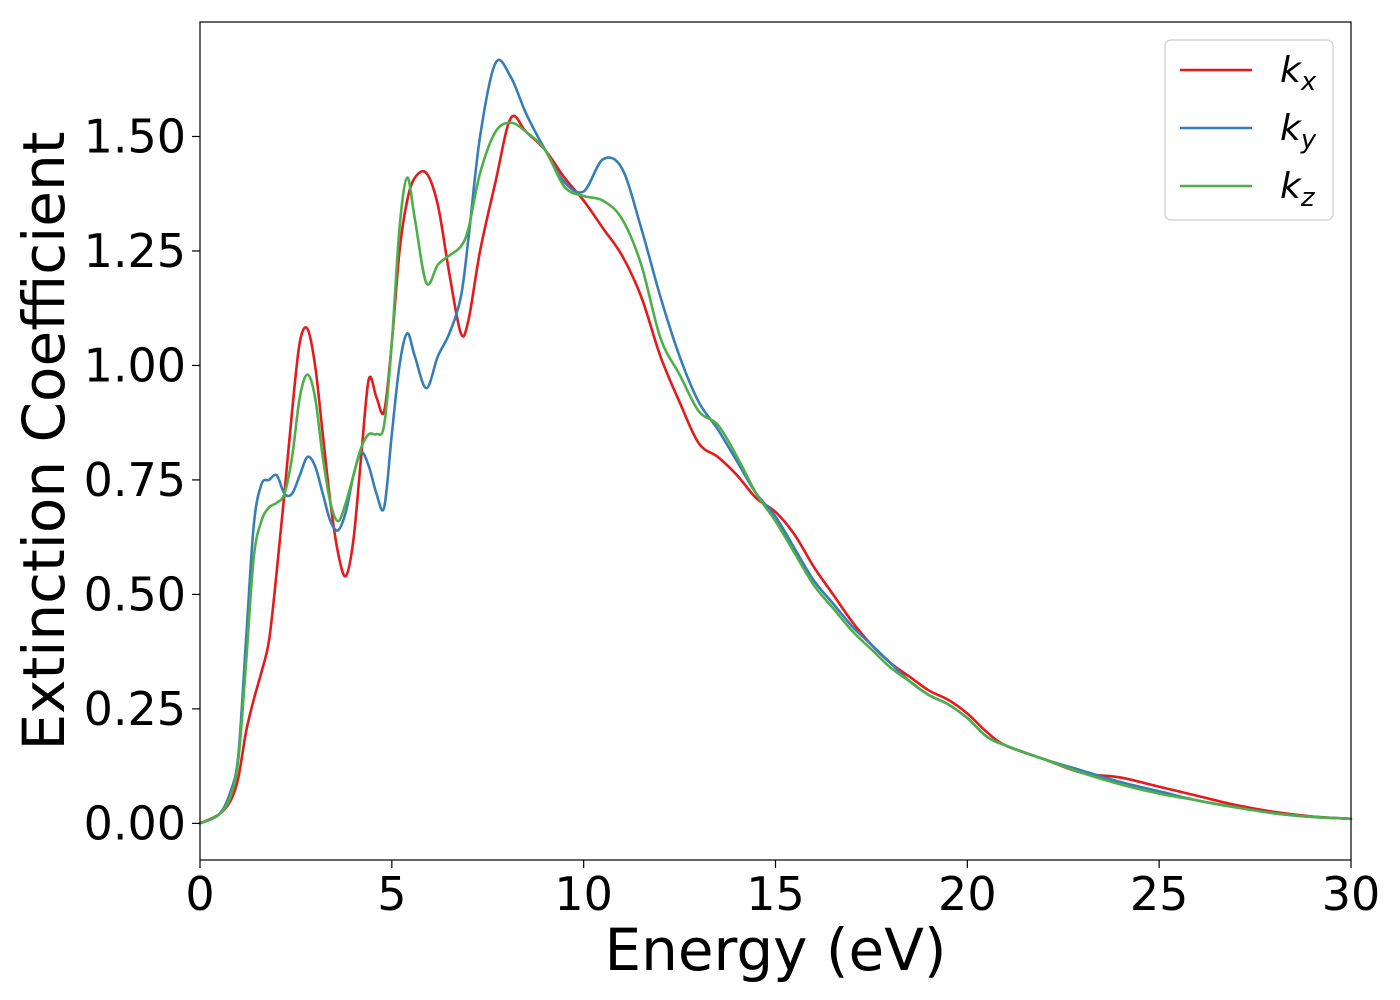  What do you see at coordinates (135, 251) in the screenshot?
I see `y-tick-label: 1.25` at bounding box center [135, 251].